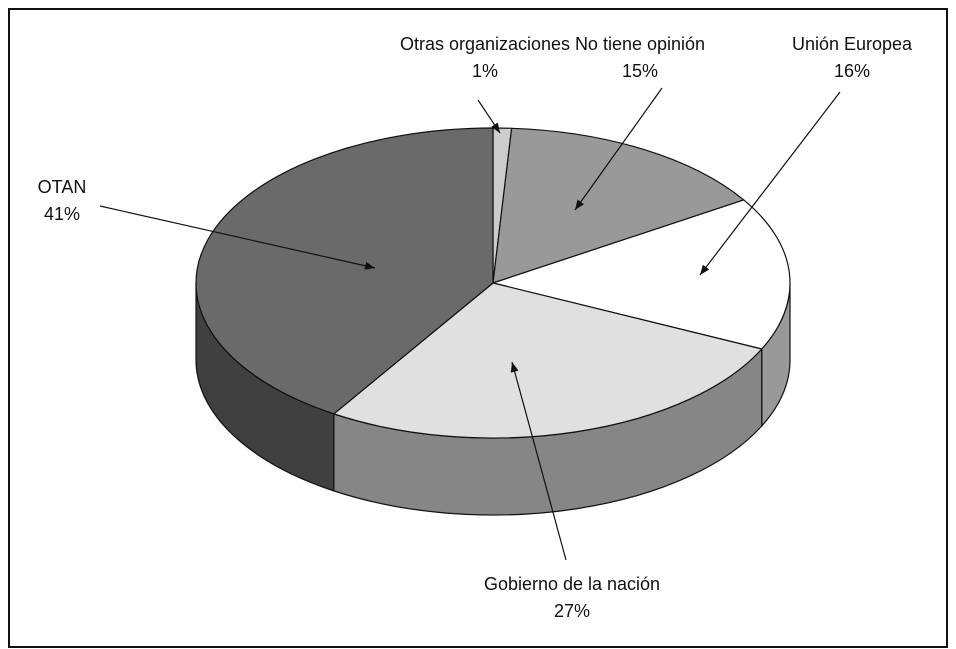  I want to click on slice-label: Gobierno de la nación, so click(572, 584).